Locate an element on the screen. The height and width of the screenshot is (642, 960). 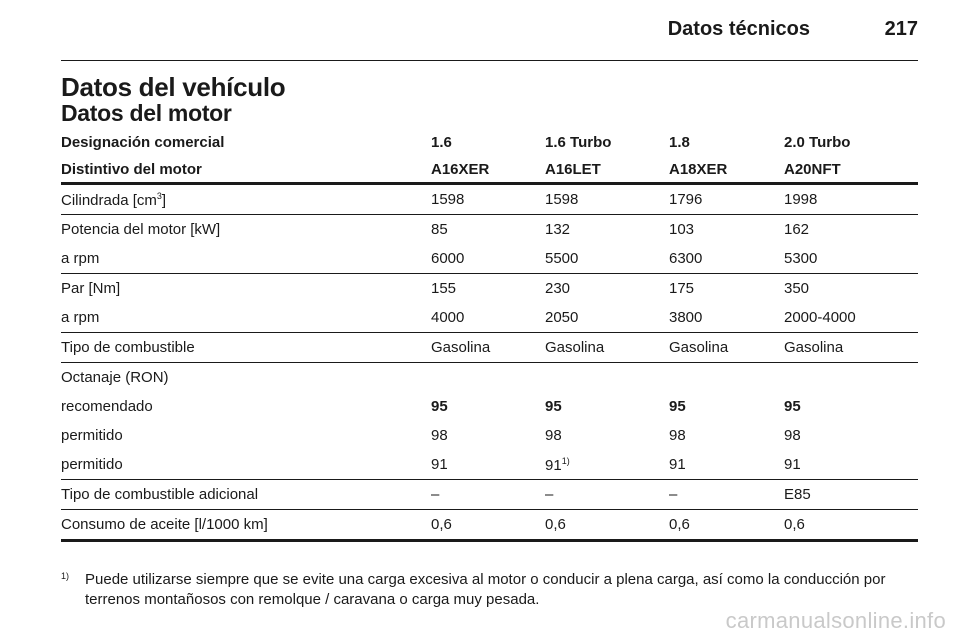
table-cell: 2000-4000 is located at coordinates (820, 317).